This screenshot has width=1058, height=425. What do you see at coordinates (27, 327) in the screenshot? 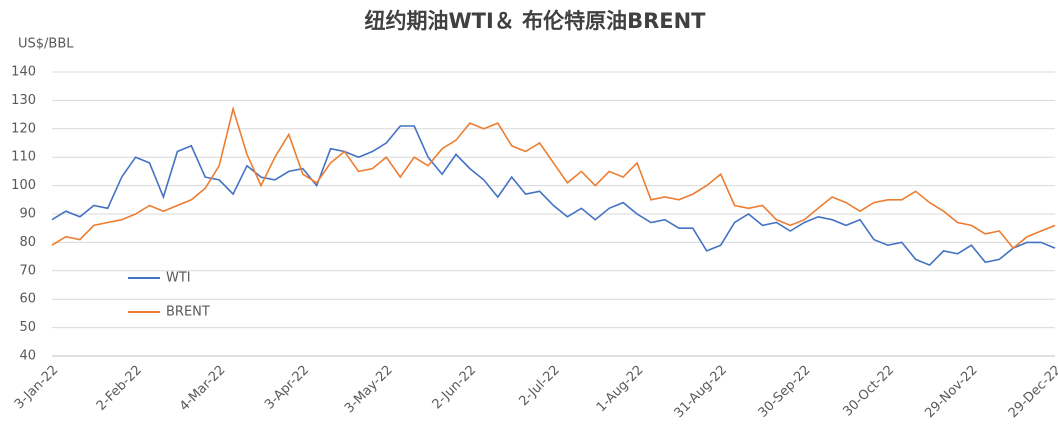
I see `y-tick-label: 50` at bounding box center [27, 327].